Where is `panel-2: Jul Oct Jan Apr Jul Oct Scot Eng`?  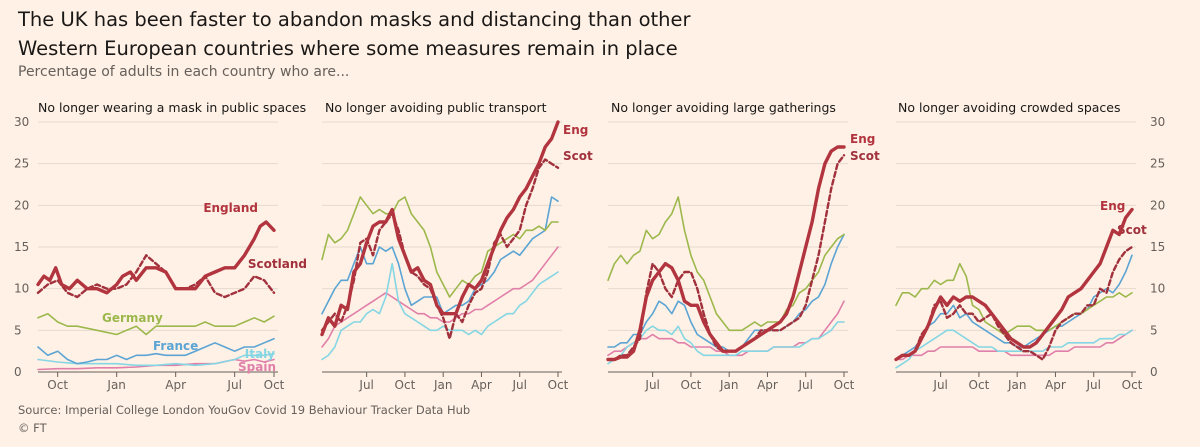 panel-2: Jul Oct Jan Apr Jul Oct Scot Eng is located at coordinates (743, 256).